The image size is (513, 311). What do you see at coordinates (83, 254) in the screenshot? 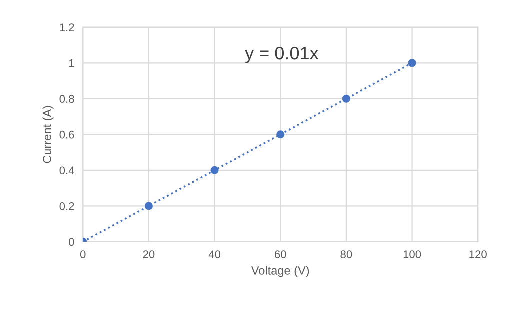
I see `x-tick-label: 0` at bounding box center [83, 254].